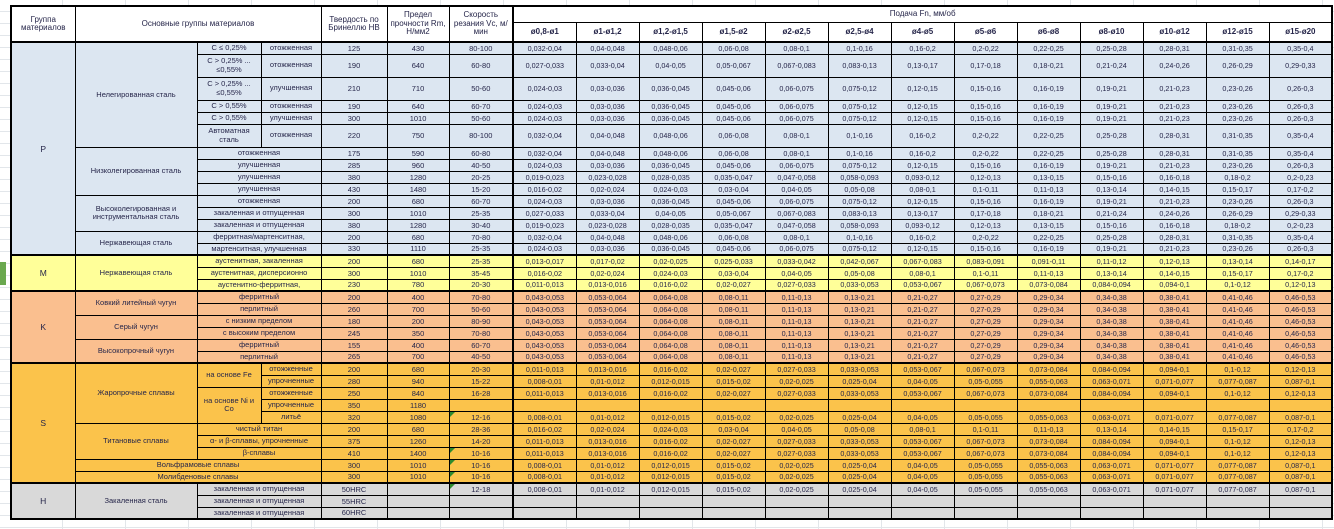  Describe the element at coordinates (922, 309) in the screenshot. I see `cell-feed-value: 0,21-0,27` at that location.